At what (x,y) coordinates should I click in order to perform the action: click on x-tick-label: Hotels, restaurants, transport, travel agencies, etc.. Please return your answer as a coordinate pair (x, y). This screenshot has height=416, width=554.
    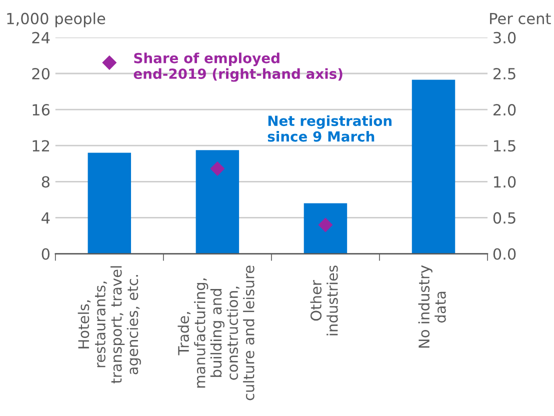
    Looking at the image, I should click on (109, 325).